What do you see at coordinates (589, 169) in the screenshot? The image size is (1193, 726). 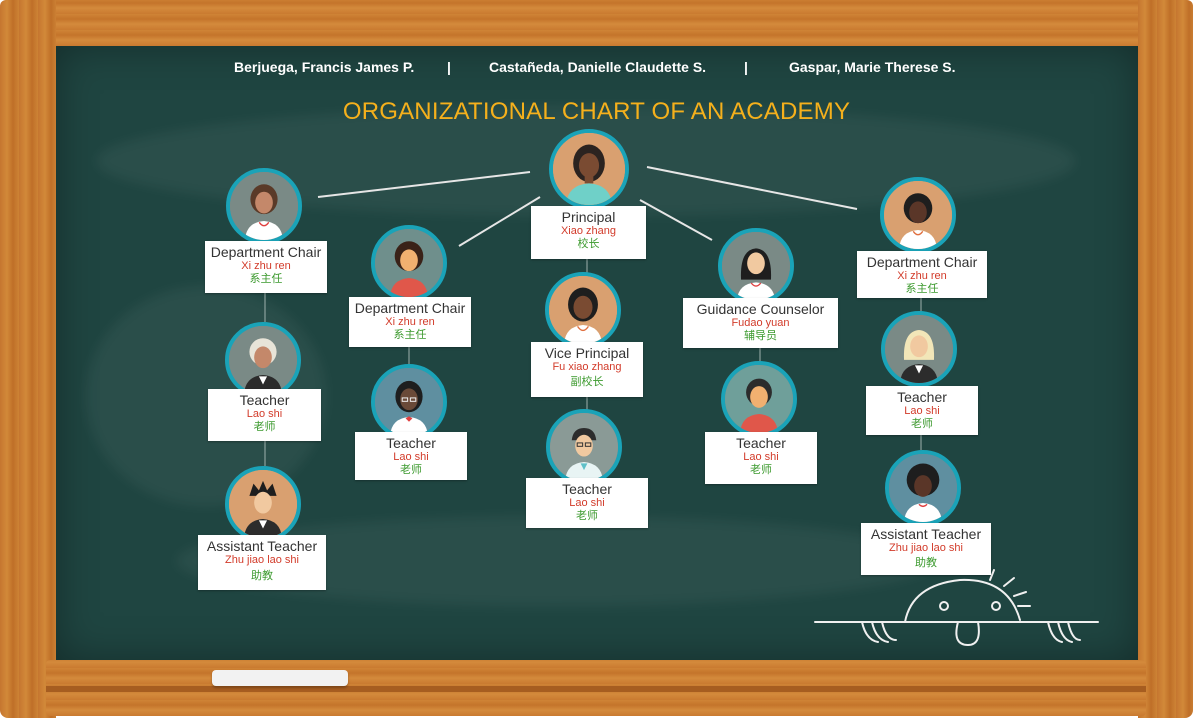 I see `principal-avatar` at bounding box center [589, 169].